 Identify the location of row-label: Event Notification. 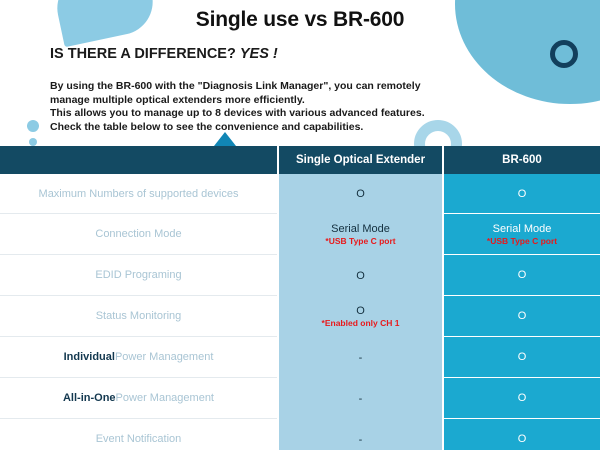
(138, 434).